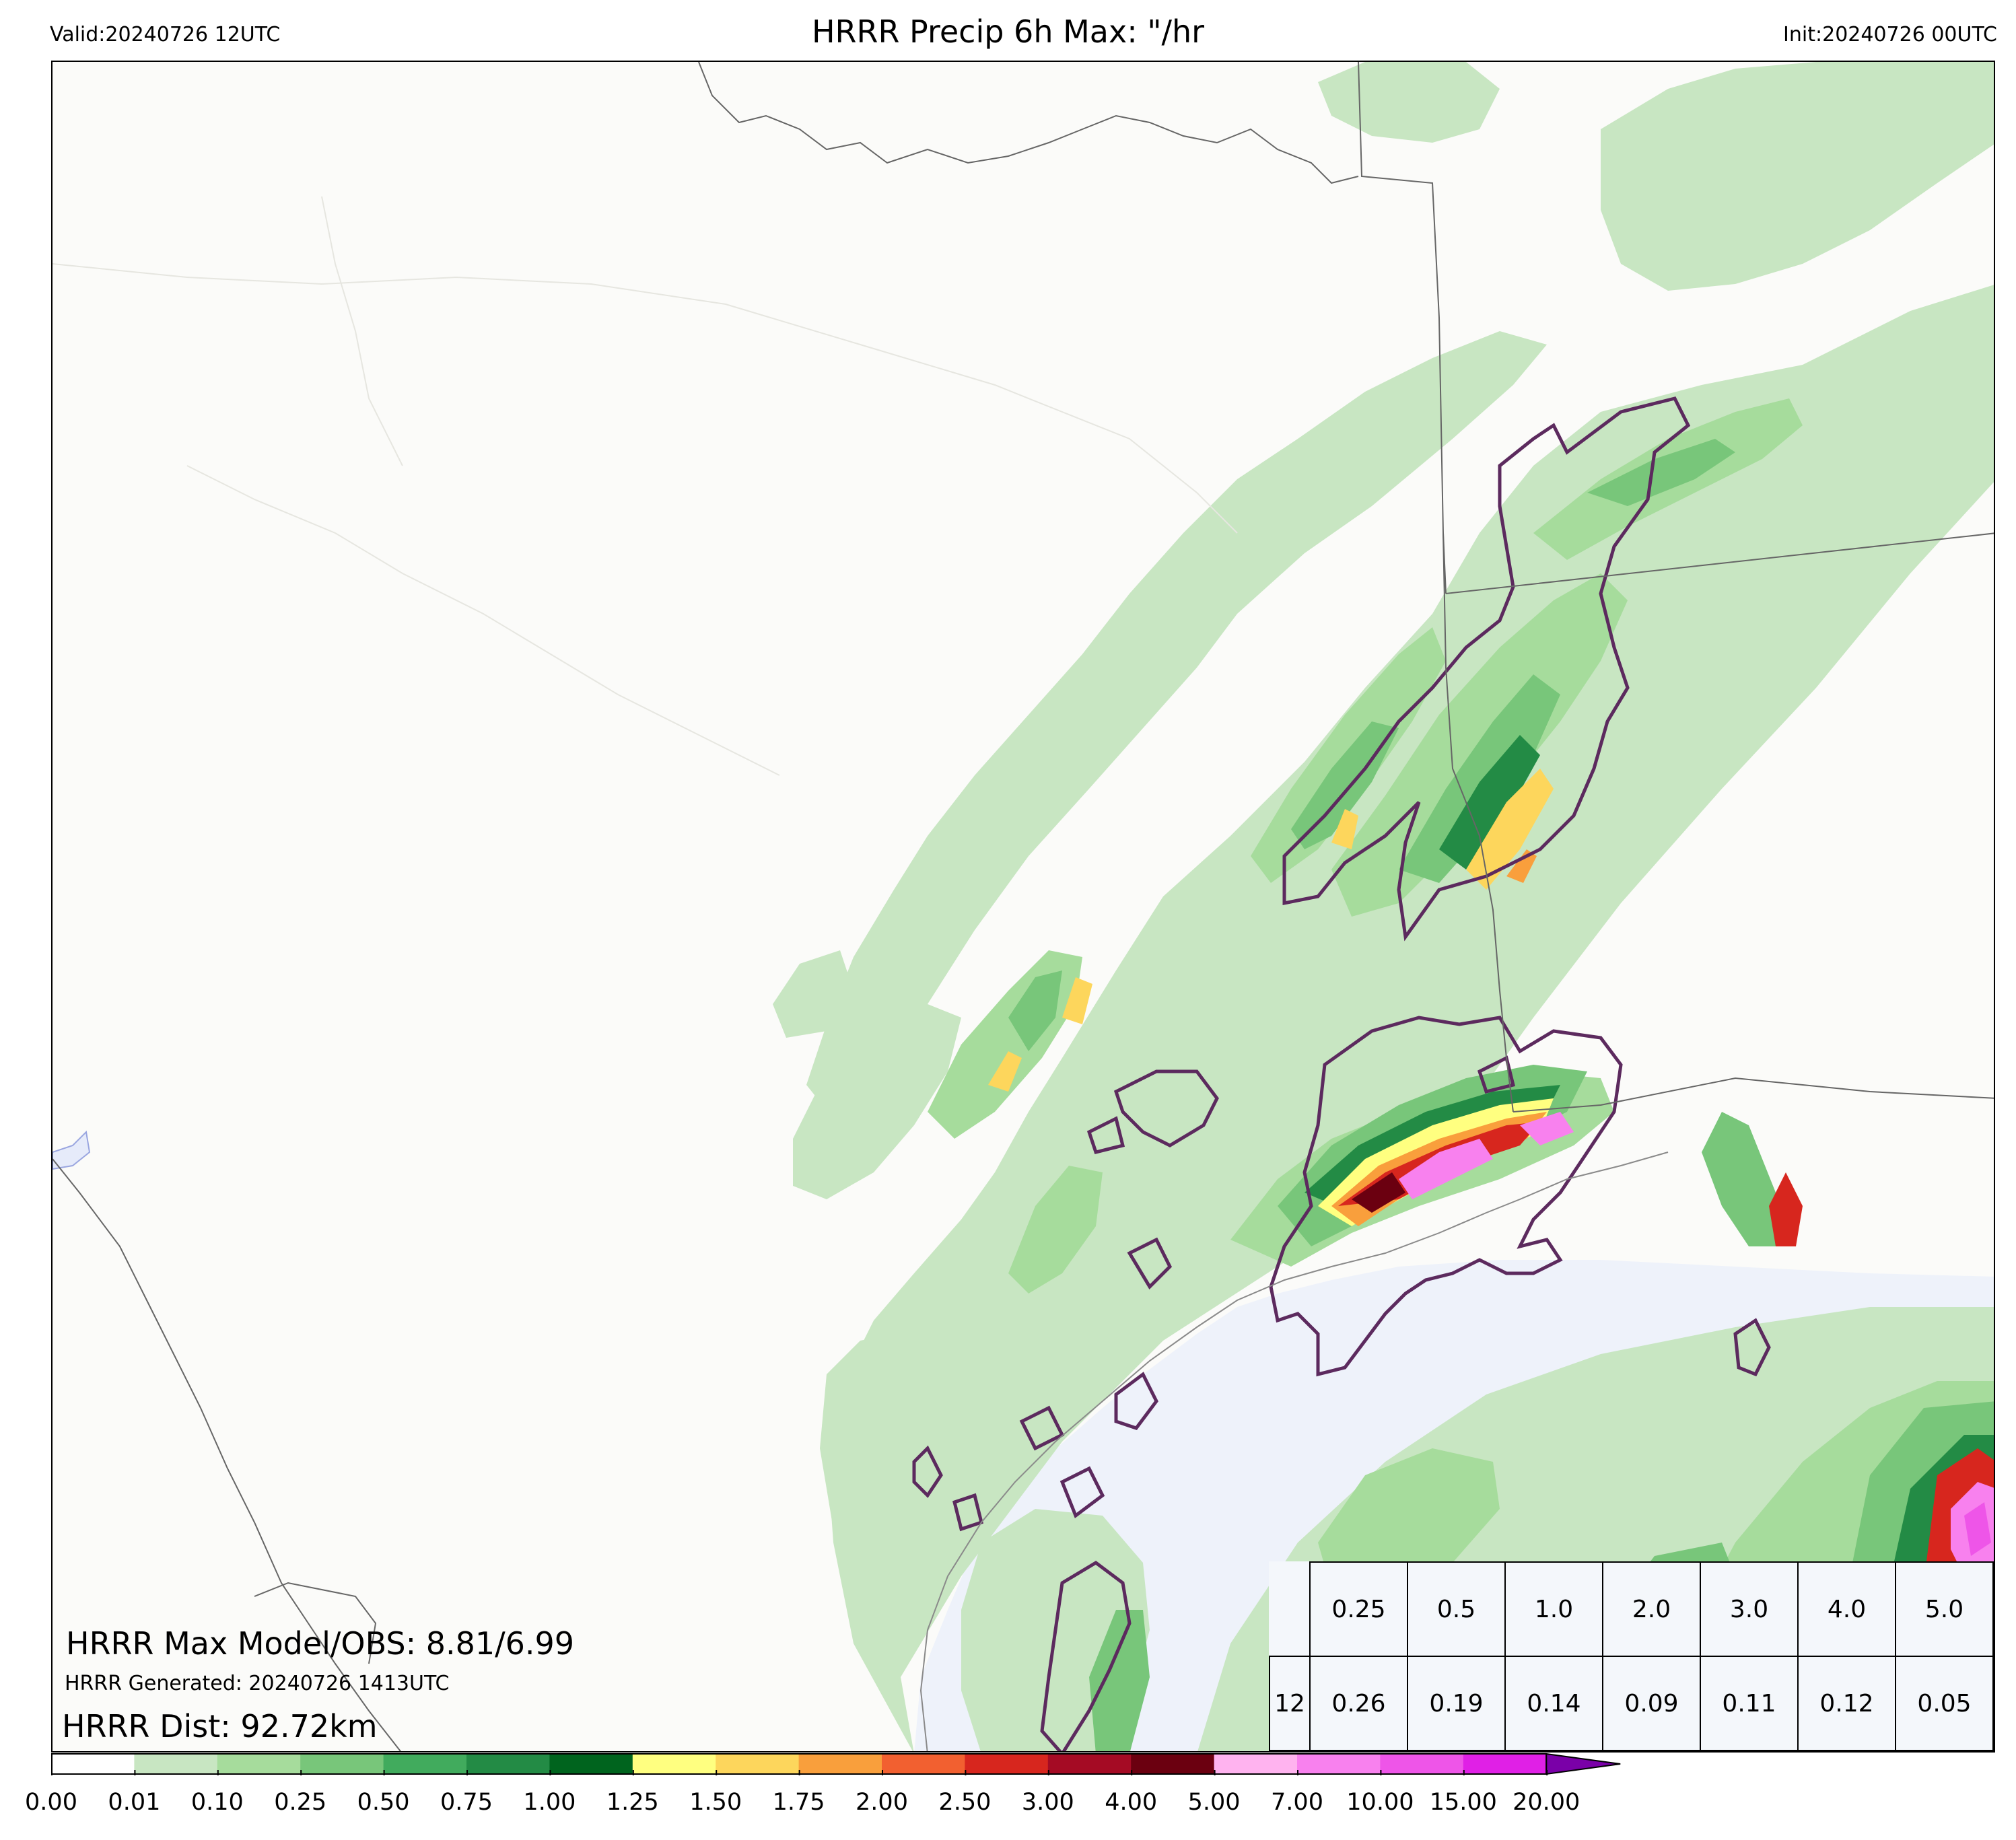 This screenshot has height=1840, width=2016. Describe the element at coordinates (1463, 1802) in the screenshot. I see `colorbar-tick-label: 15.00` at that location.